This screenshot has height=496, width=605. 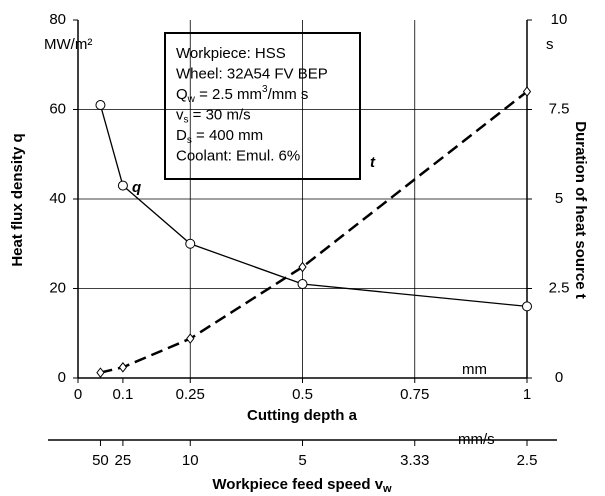 What do you see at coordinates (265, 89) in the screenshot?
I see `annotation-text: 3` at bounding box center [265, 89].